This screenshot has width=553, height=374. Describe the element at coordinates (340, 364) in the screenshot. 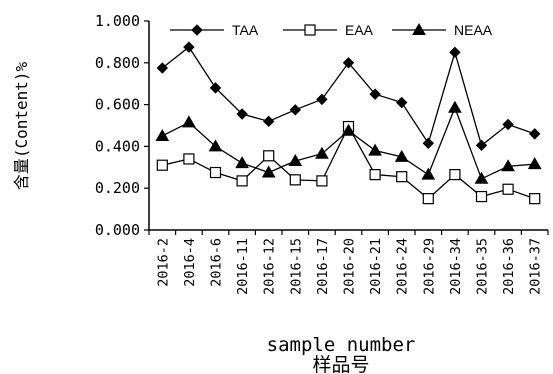

I see `x-axis-label-chinese: 样品号` at that location.